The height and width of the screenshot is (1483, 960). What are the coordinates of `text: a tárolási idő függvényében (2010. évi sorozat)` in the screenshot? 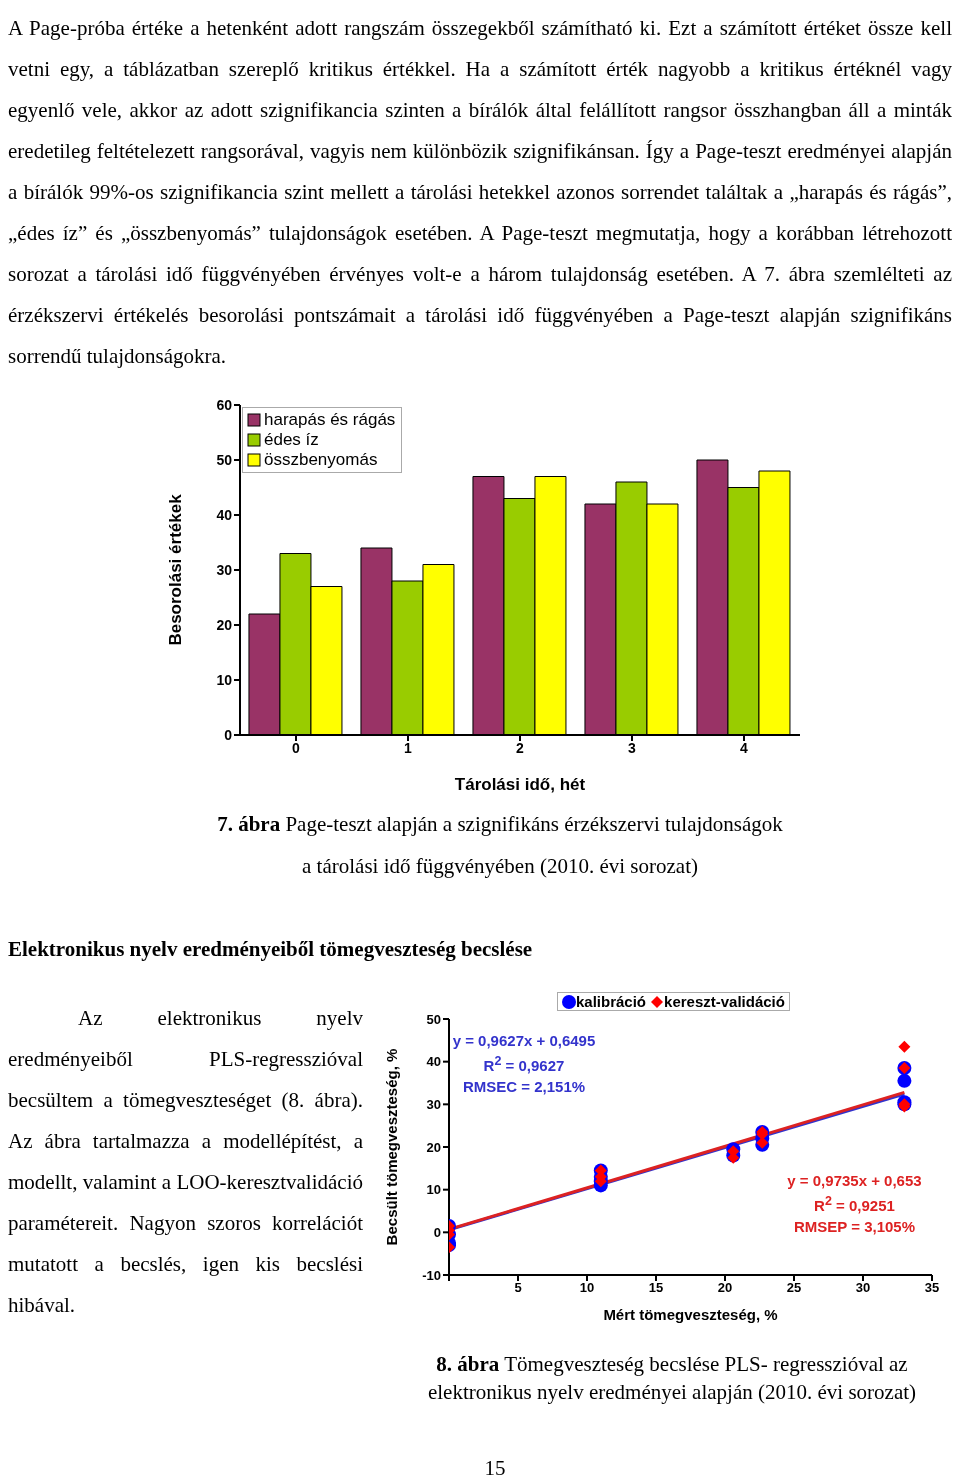 It's located at (500, 866).